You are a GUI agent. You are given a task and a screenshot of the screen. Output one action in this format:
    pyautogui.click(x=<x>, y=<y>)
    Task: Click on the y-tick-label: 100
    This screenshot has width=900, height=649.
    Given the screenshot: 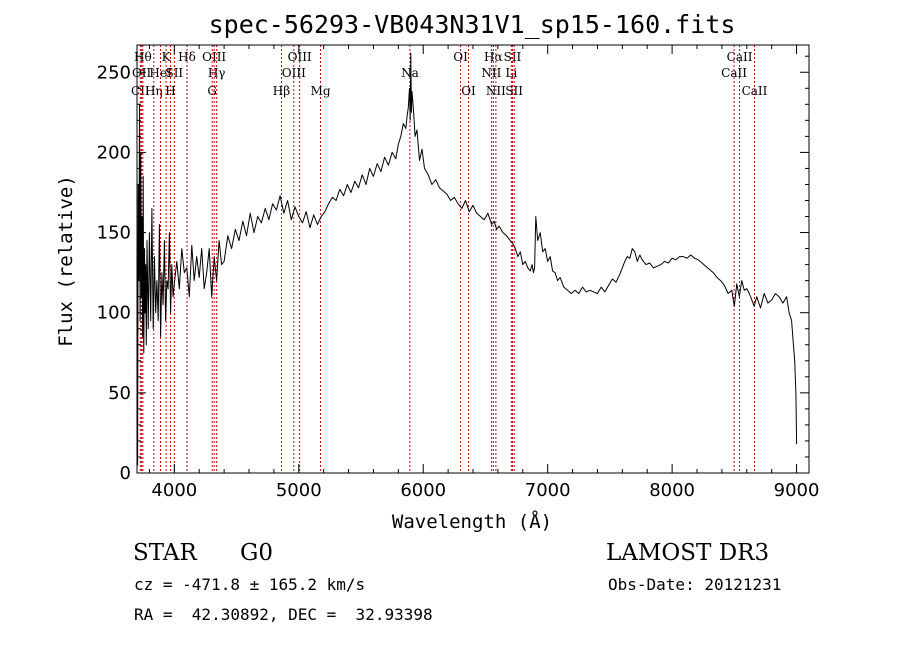 What is the action you would take?
    pyautogui.click(x=114, y=313)
    